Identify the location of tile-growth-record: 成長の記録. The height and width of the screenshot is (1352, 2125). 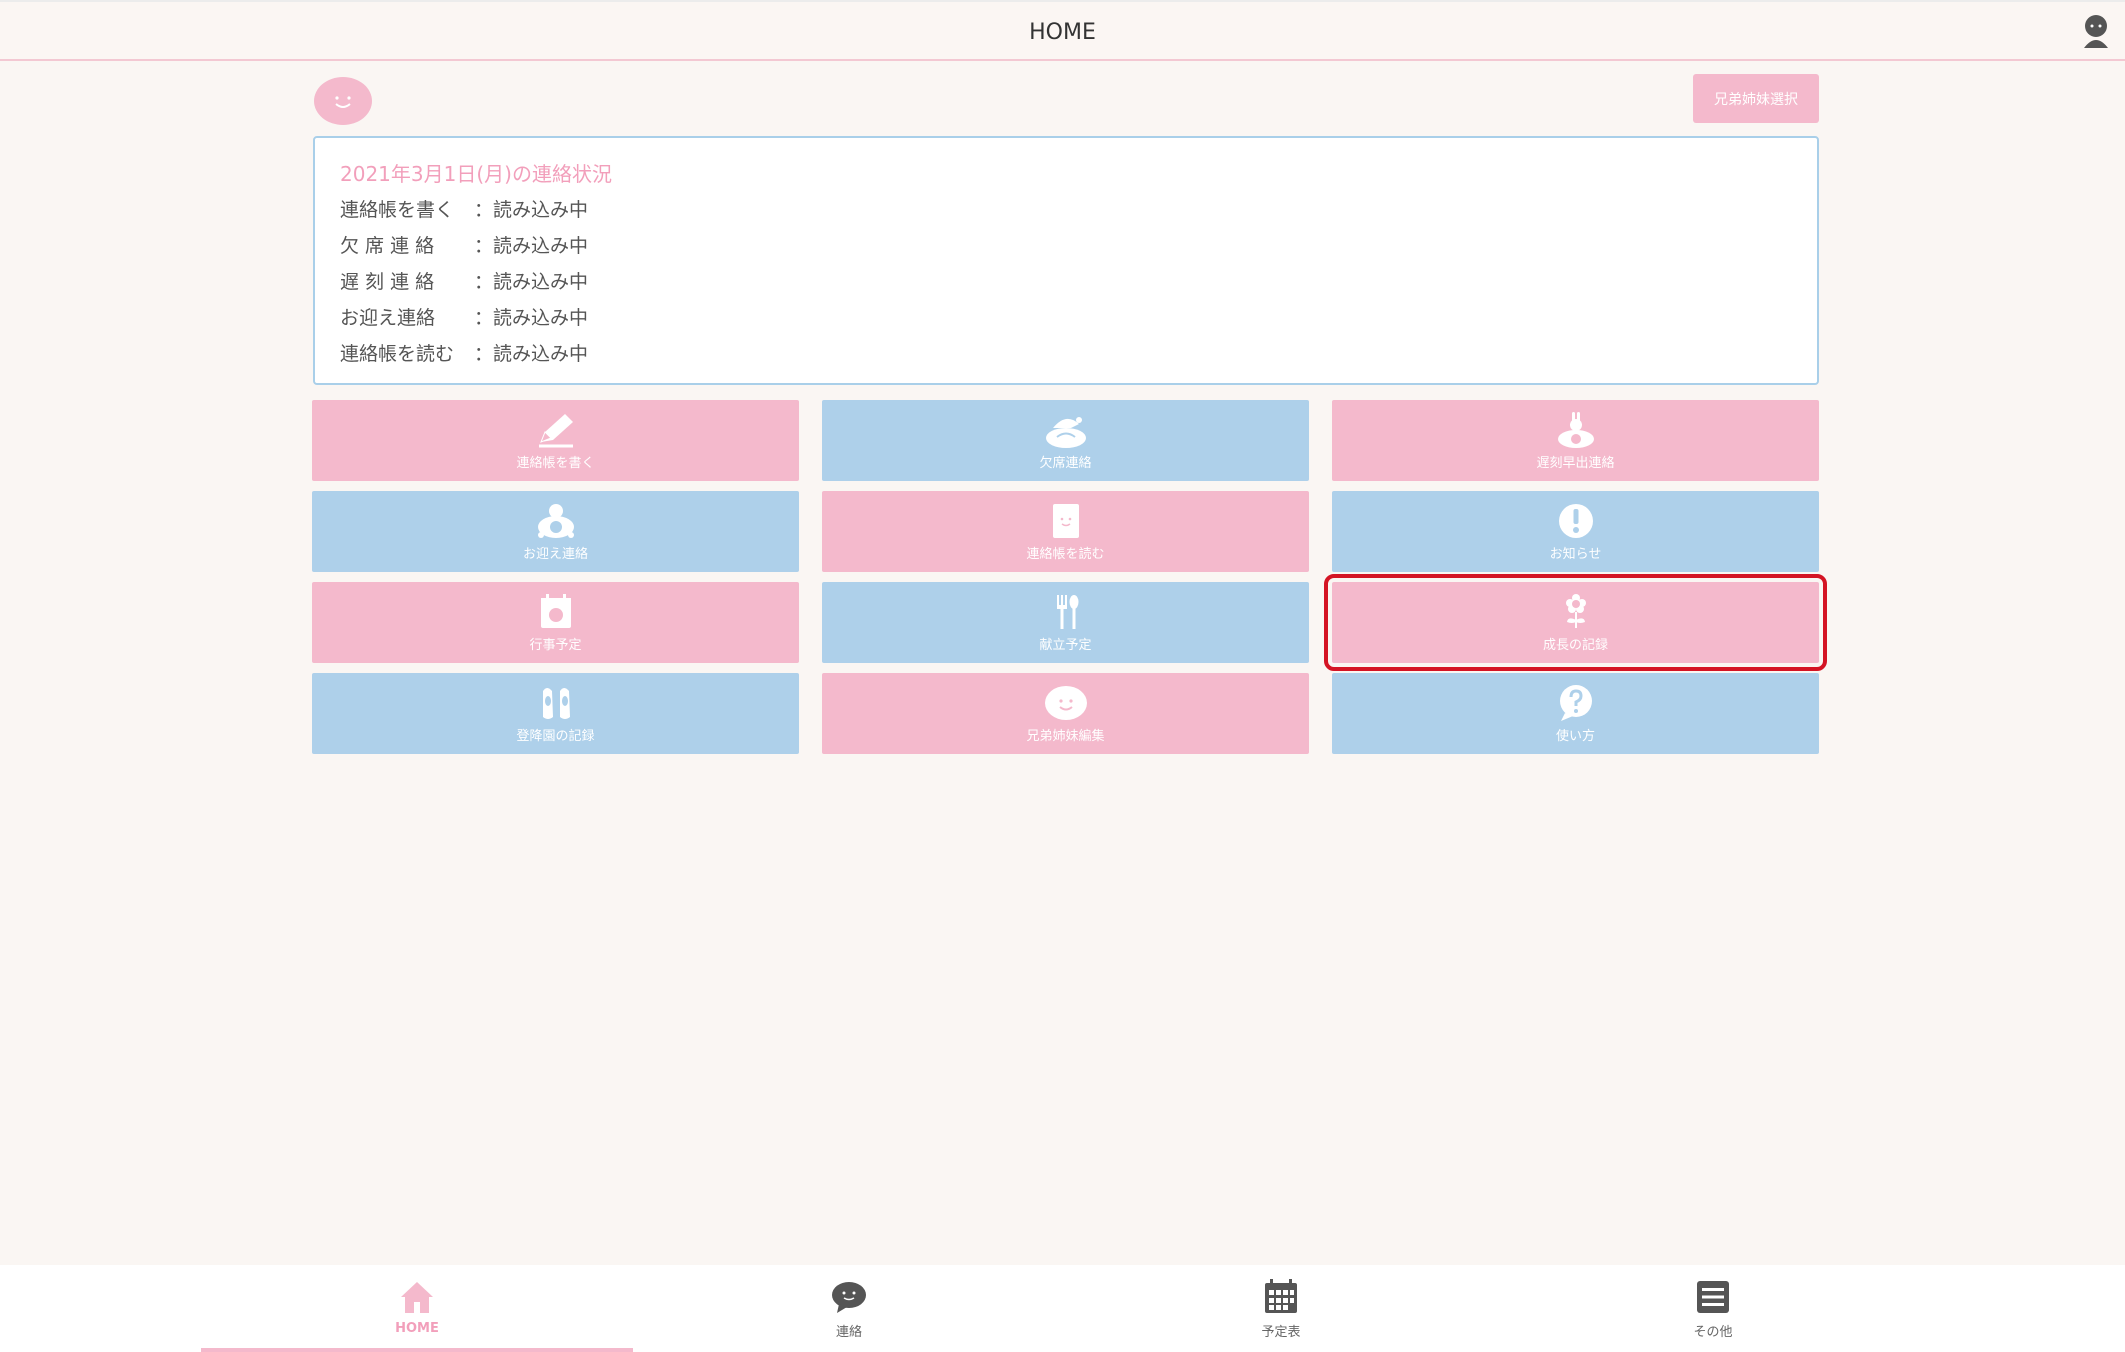
(1575, 622).